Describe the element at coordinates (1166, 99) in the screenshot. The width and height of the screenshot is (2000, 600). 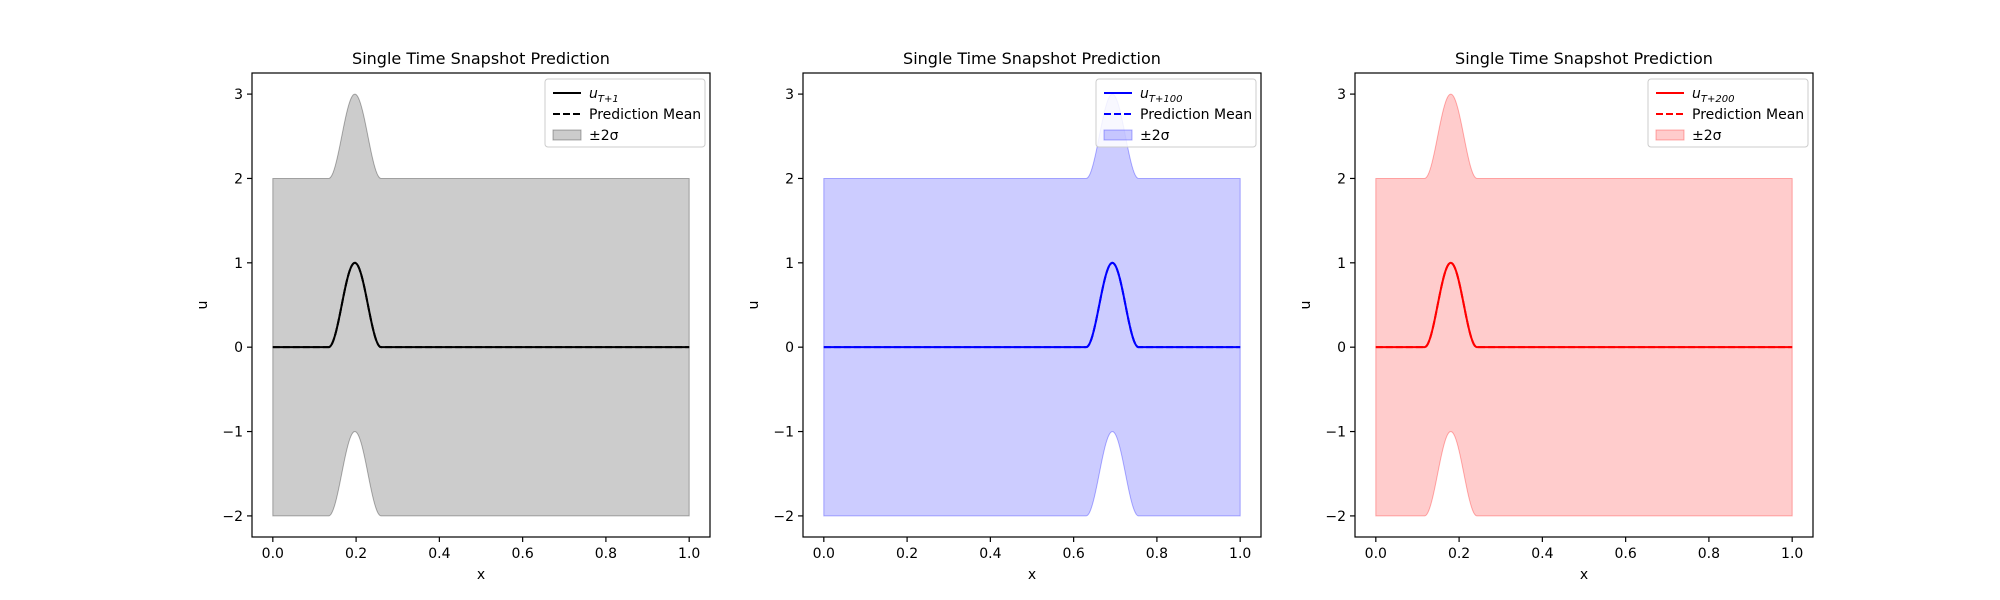
I see `legend-truth-subscript: T+100` at that location.